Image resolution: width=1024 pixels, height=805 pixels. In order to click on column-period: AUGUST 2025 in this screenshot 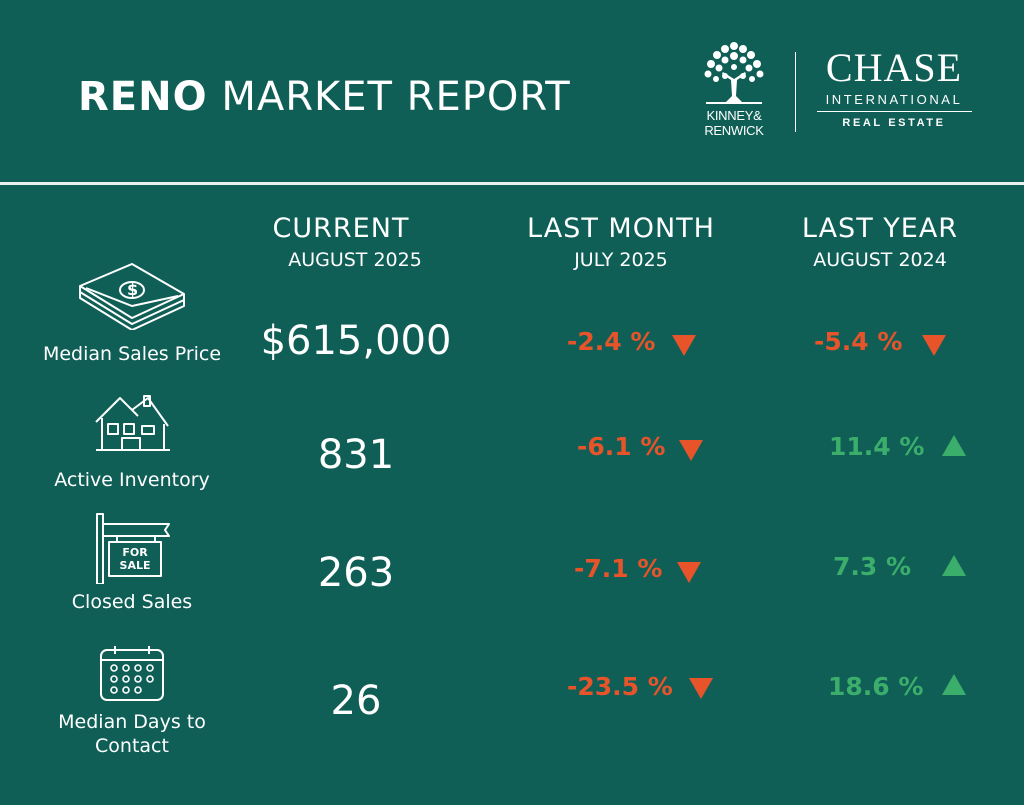, I will do `click(355, 260)`.